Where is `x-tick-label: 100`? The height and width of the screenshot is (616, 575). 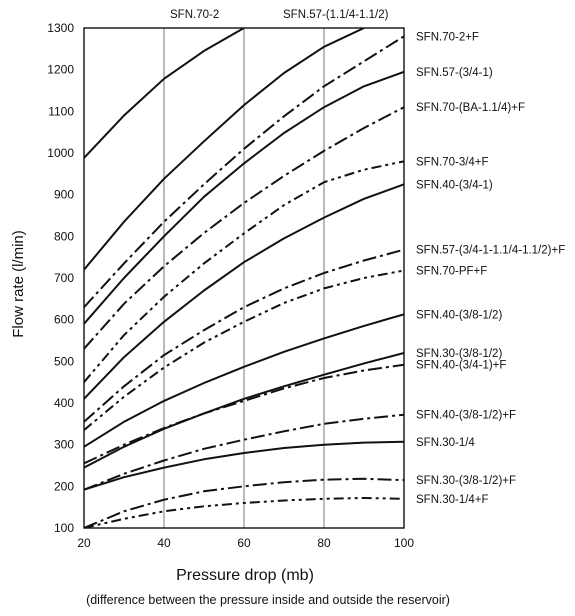
x-tick-label: 100 is located at coordinates (404, 543).